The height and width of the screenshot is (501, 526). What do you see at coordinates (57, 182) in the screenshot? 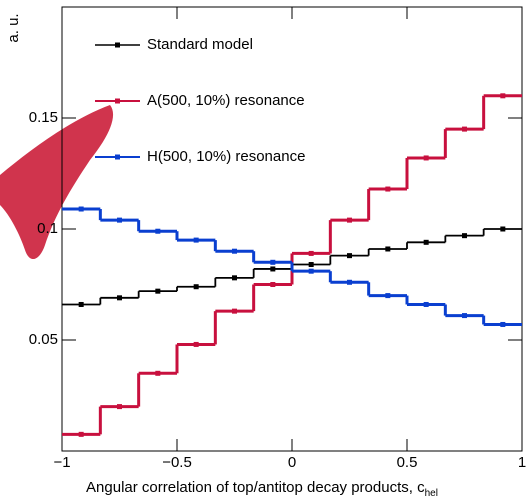
I see `decoration` at bounding box center [57, 182].